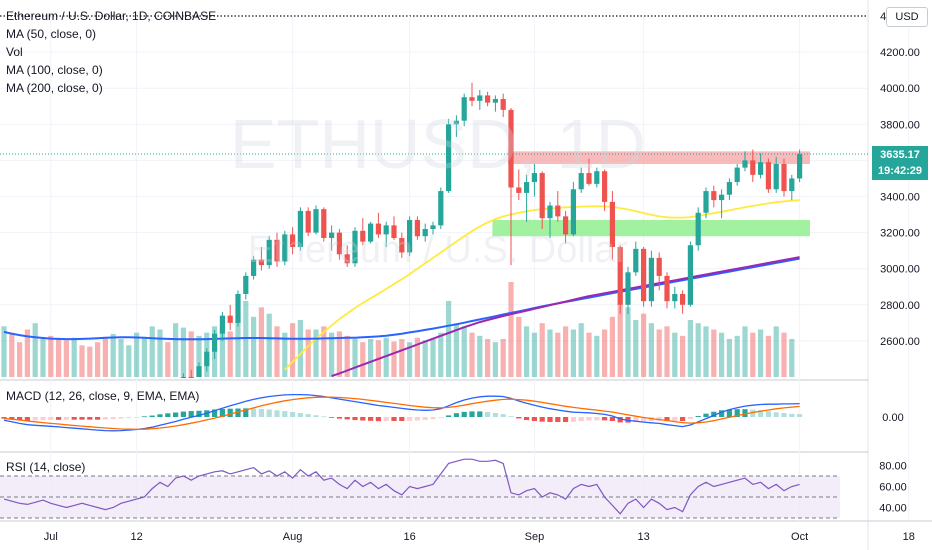  What do you see at coordinates (14, 52) in the screenshot?
I see `legend-vol: Vol` at bounding box center [14, 52].